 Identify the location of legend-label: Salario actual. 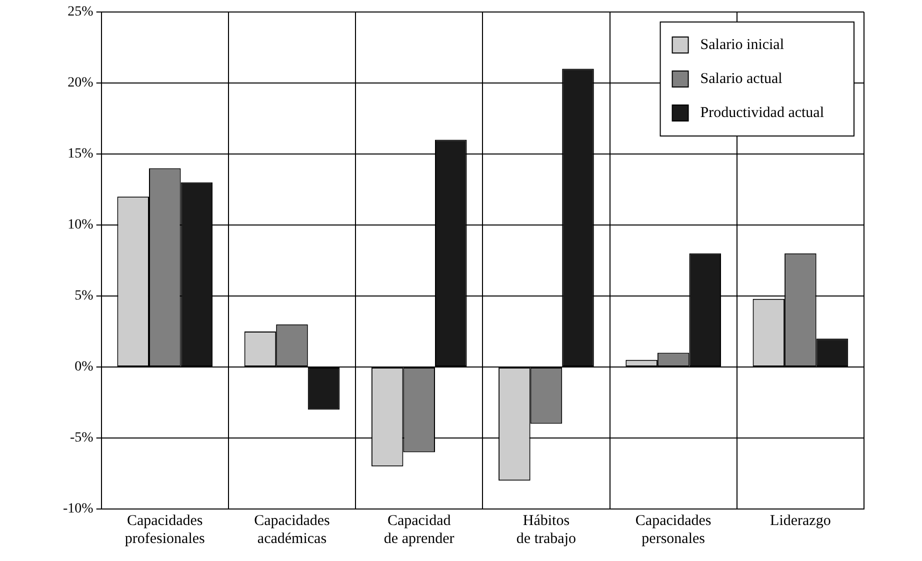
(741, 78).